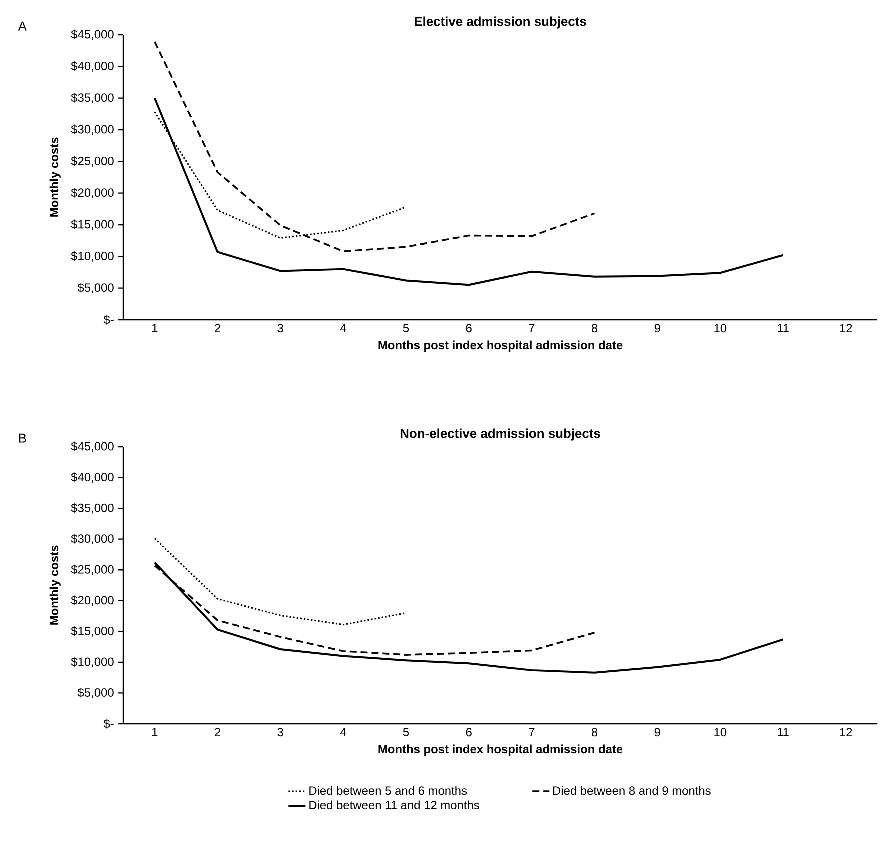 Image resolution: width=888 pixels, height=842 pixels. I want to click on text: A, so click(22, 26).